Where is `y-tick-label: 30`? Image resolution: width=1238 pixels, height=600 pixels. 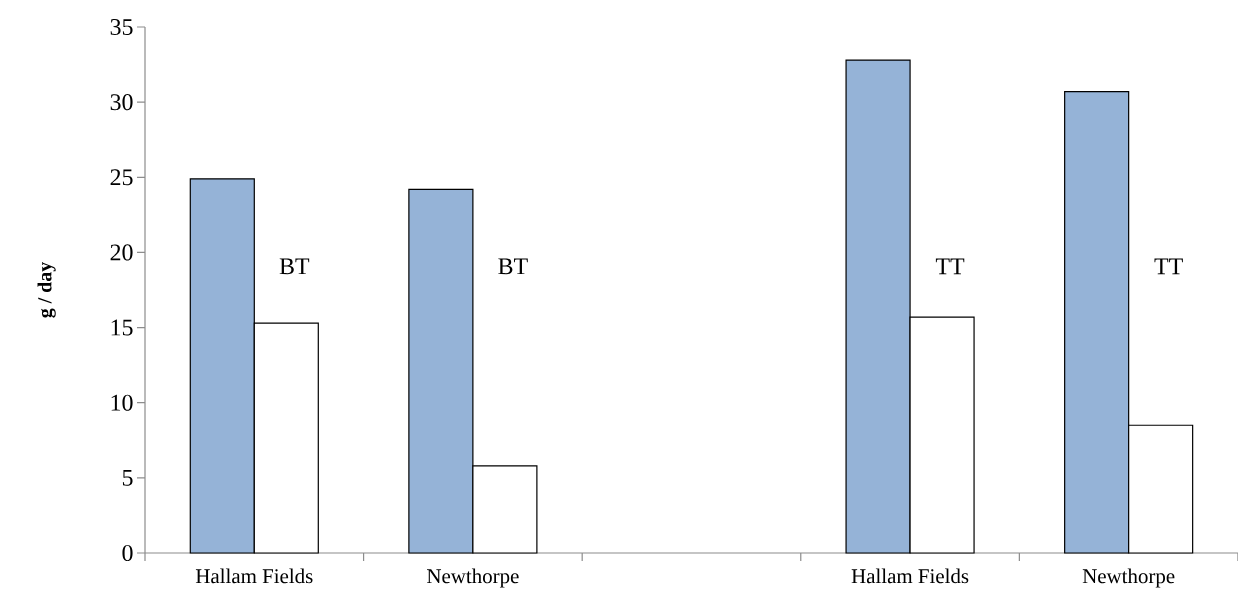
y-tick-label: 30 is located at coordinates (121, 102).